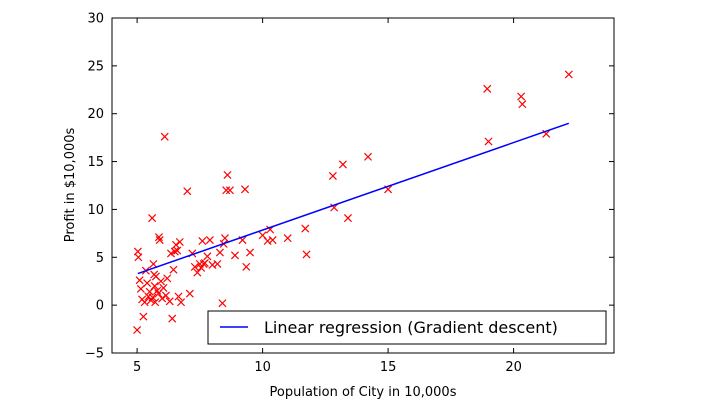 Image resolution: width=722 pixels, height=420 pixels. Describe the element at coordinates (513, 367) in the screenshot. I see `x-tick-label: 20` at that location.